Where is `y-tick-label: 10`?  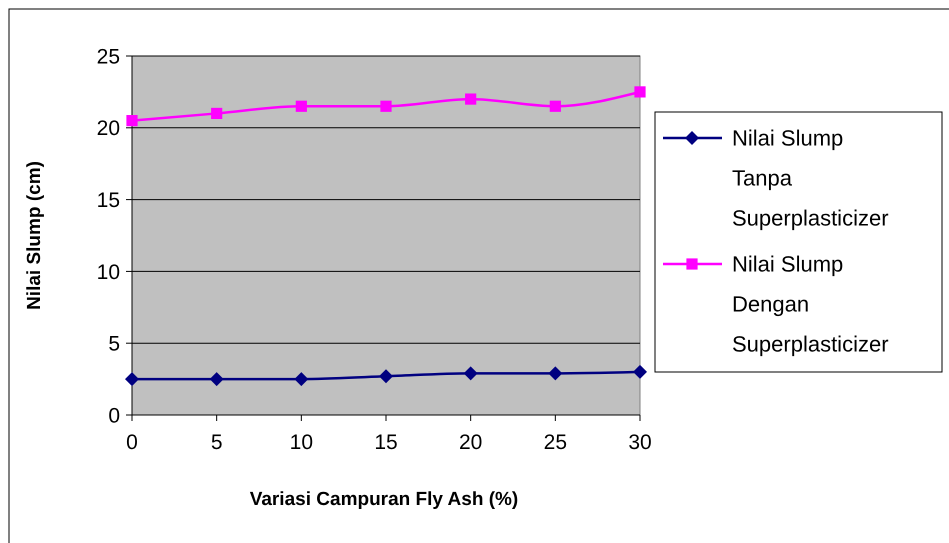
y-tick-label: 10 is located at coordinates (108, 272).